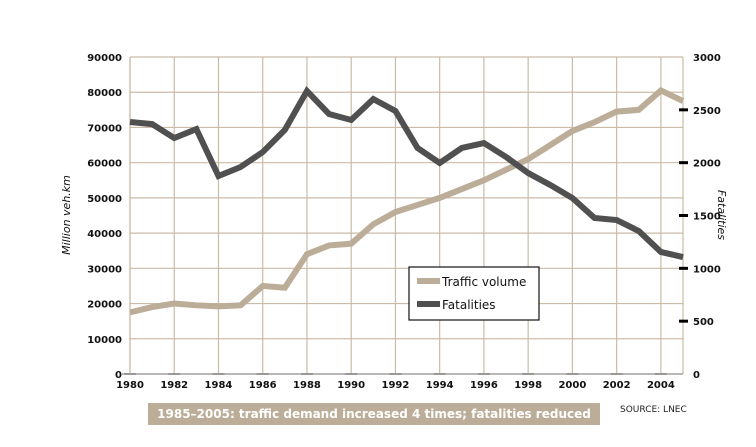  I want to click on legend-label: Traffic volume, so click(483, 282).